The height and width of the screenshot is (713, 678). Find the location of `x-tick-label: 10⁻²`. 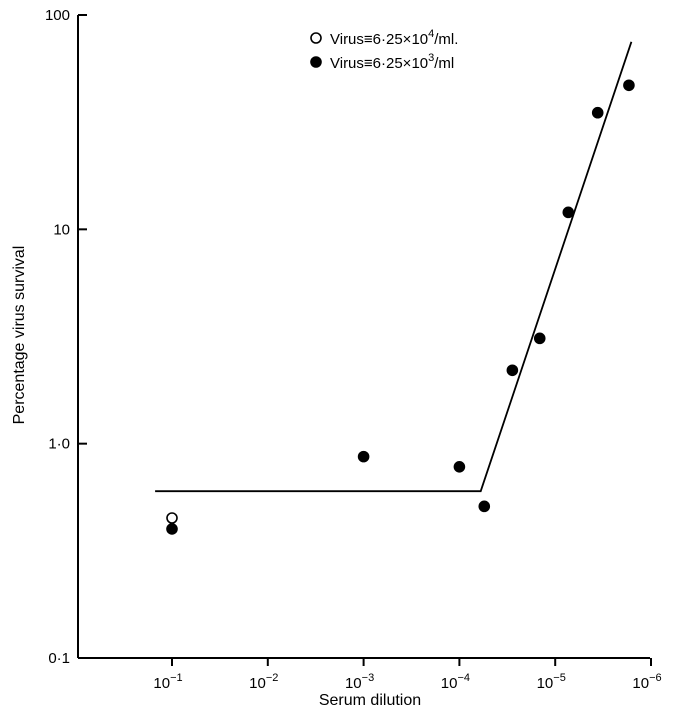

x-tick-label: 10⁻² is located at coordinates (263, 682).